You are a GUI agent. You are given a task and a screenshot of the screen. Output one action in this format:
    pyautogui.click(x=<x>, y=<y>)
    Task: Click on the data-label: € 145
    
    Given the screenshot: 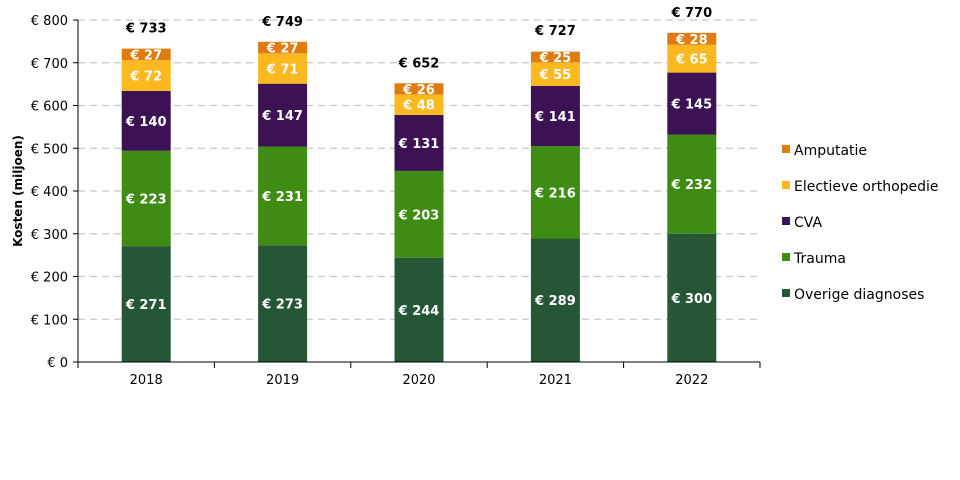 What is the action you would take?
    pyautogui.click(x=691, y=105)
    